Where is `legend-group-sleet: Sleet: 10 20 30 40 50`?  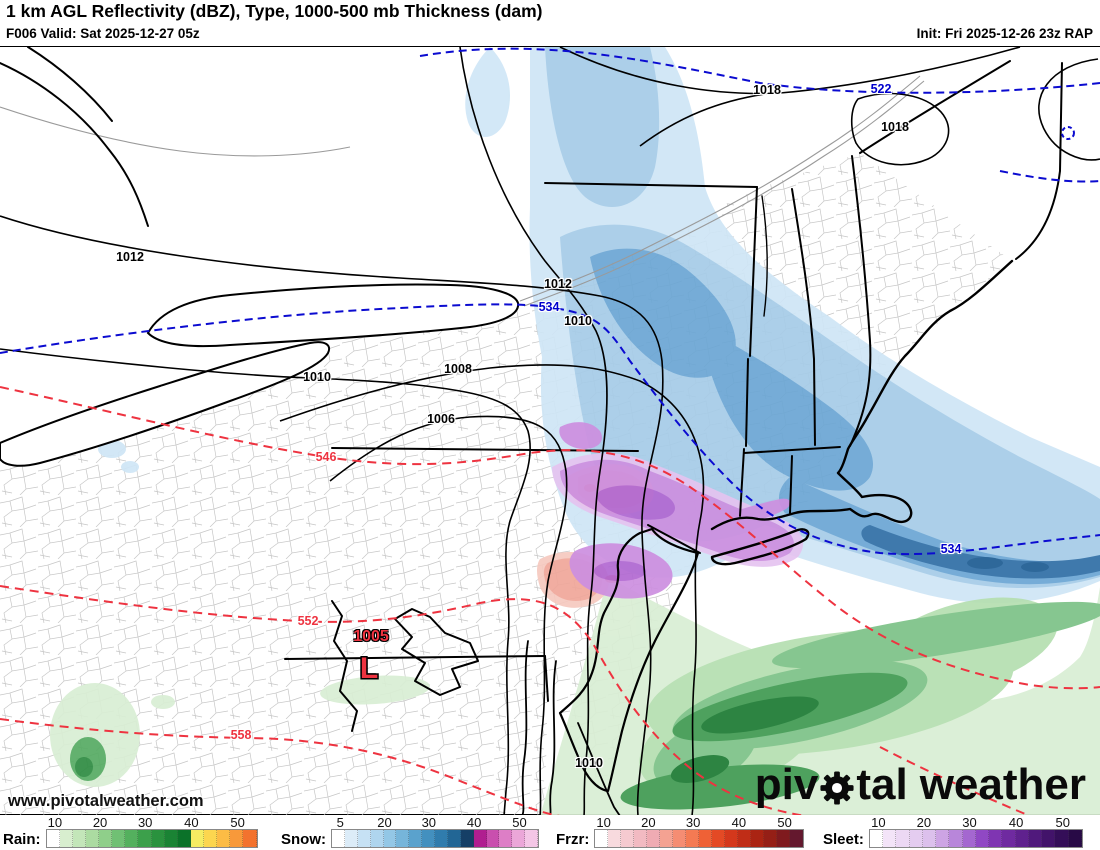 legend-group-sleet: Sleet: 10 20 30 40 50 is located at coordinates (953, 831).